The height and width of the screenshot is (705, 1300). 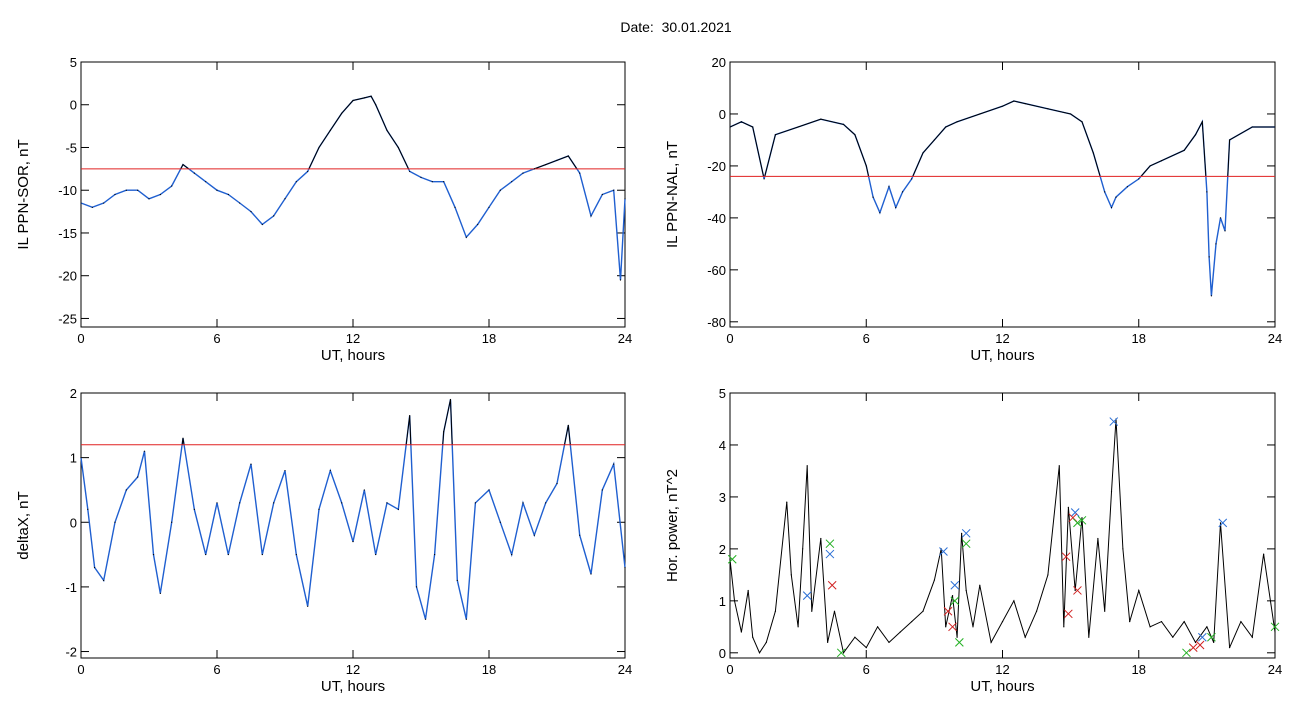 I want to click on series-line, so click(x=1002, y=536).